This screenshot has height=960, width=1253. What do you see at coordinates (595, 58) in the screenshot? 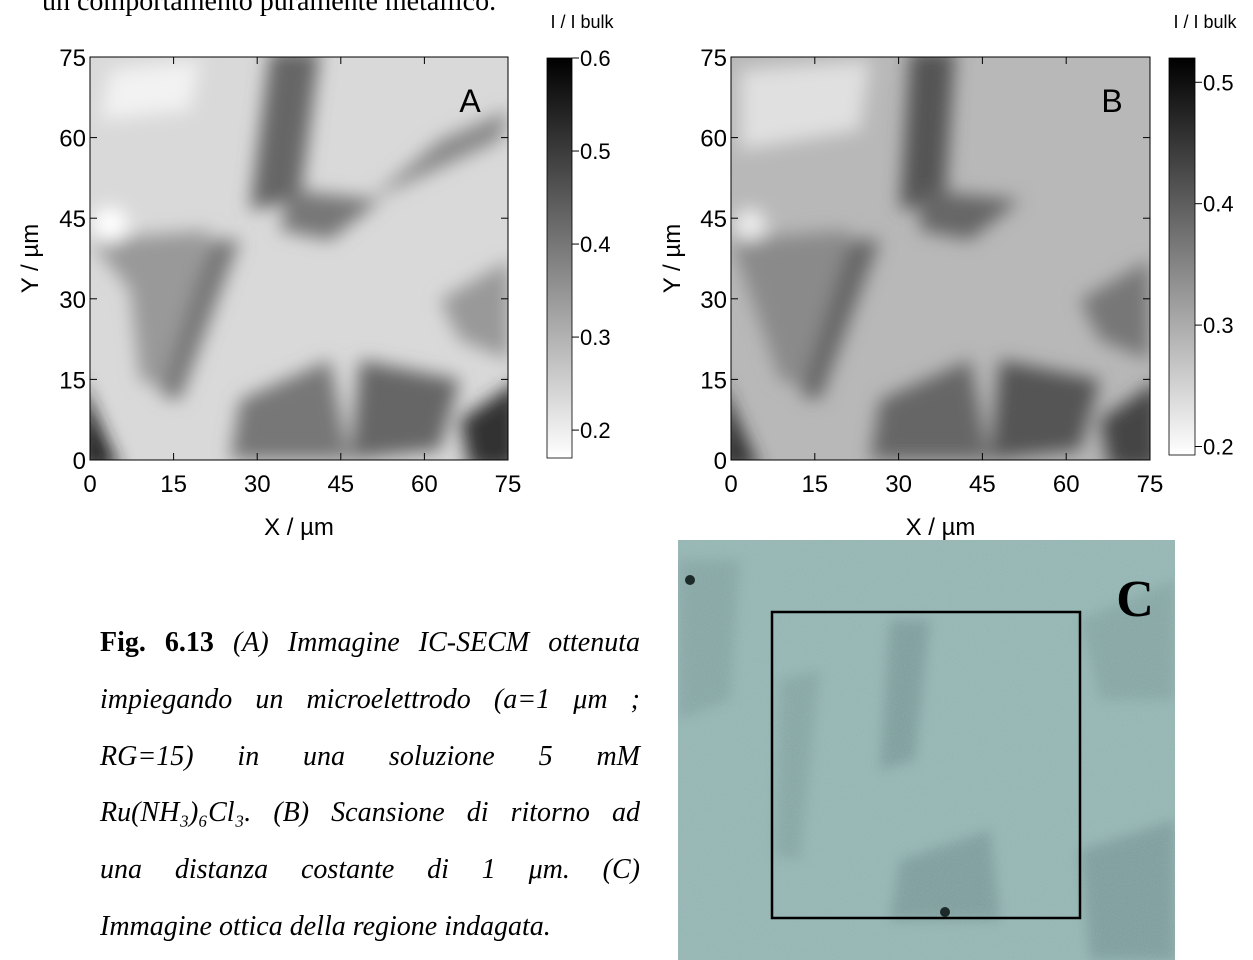
I see `colorbar-tick-label: 0.6` at bounding box center [595, 58].